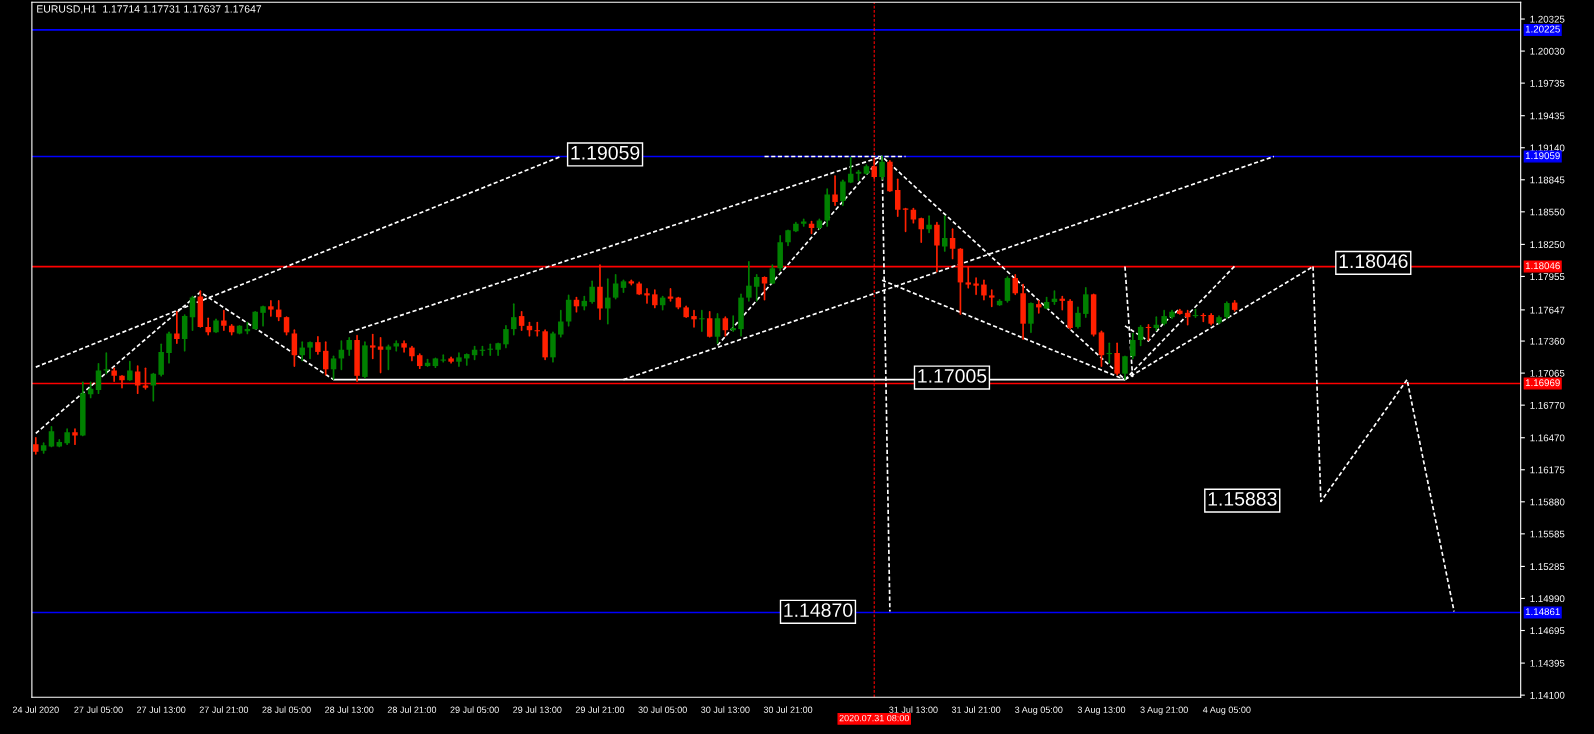 This screenshot has width=1594, height=734. Describe the element at coordinates (913, 709) in the screenshot. I see `x-tick-label: 31 Jul 13:00` at that location.